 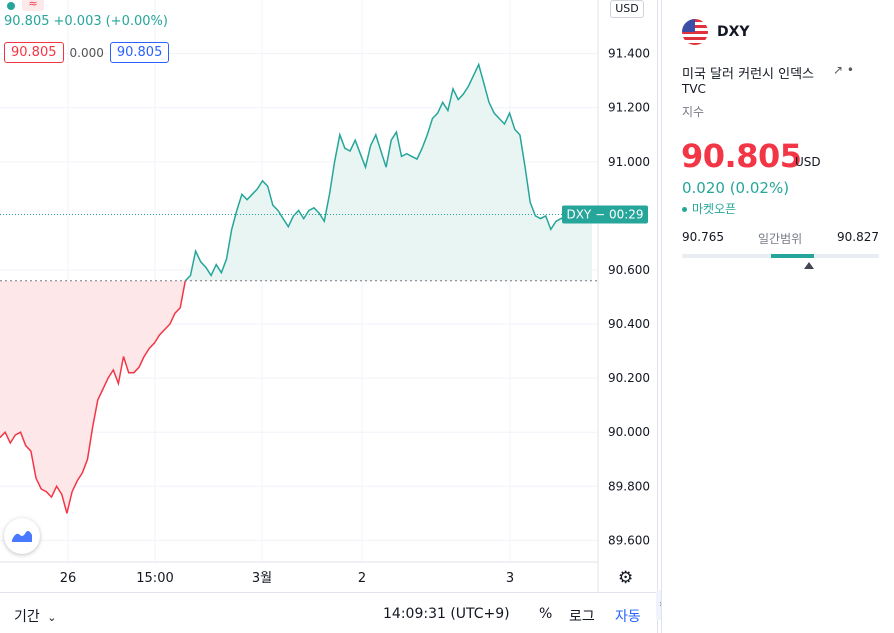 What do you see at coordinates (736, 188) in the screenshot?
I see `price-change: 0.020 (0.02%)` at bounding box center [736, 188].